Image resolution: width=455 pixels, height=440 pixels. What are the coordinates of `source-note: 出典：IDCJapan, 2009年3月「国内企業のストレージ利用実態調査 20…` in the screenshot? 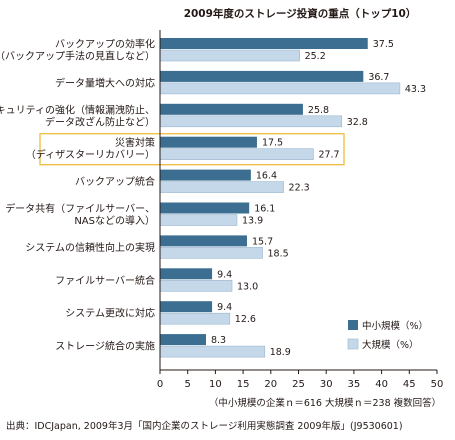 It's located at (204, 426).